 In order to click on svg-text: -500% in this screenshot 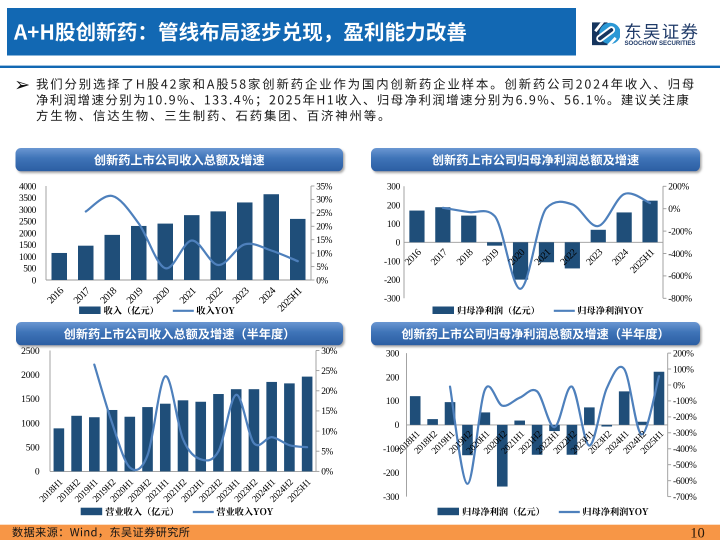, I will do `click(685, 466)`.